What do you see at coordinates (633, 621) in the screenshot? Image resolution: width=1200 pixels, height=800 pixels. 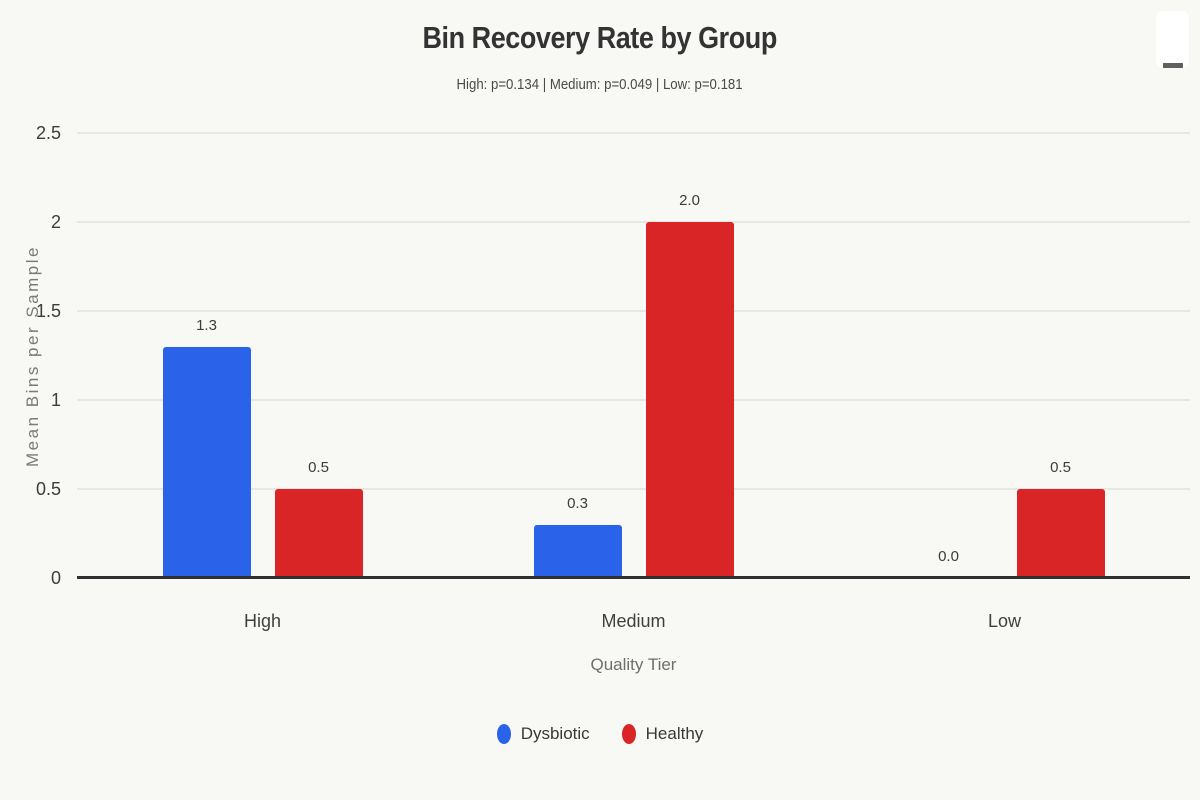 I see `x-category-label-medium: Medium` at bounding box center [633, 621].